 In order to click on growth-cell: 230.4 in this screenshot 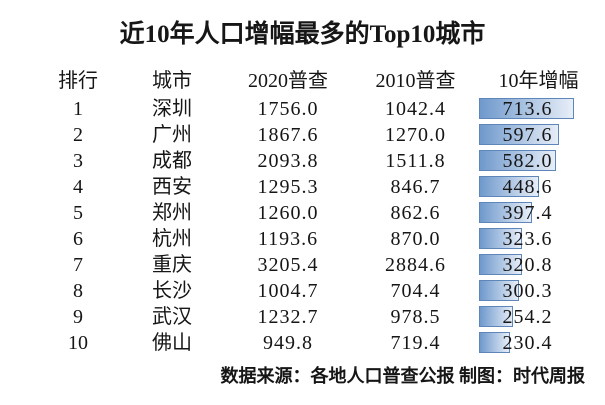, I will do `click(538, 343)`.